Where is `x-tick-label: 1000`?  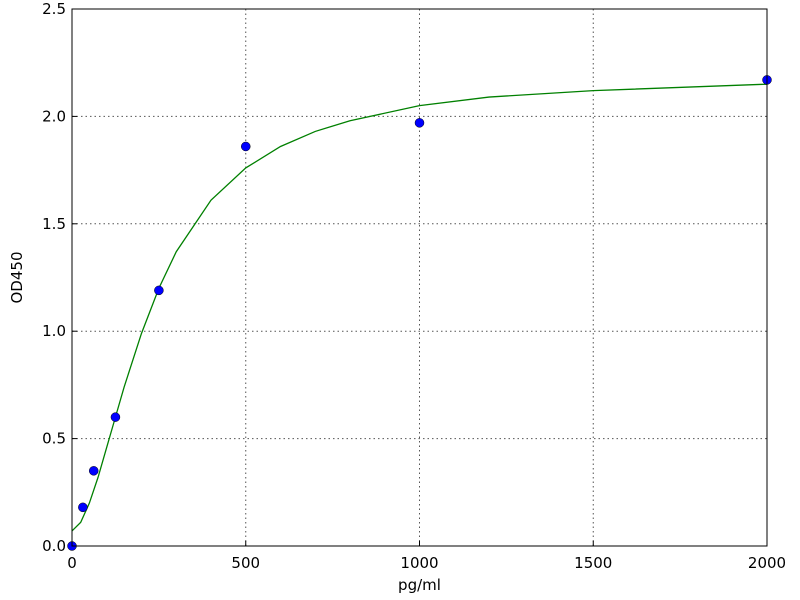
x-tick-label: 1000 is located at coordinates (419, 563).